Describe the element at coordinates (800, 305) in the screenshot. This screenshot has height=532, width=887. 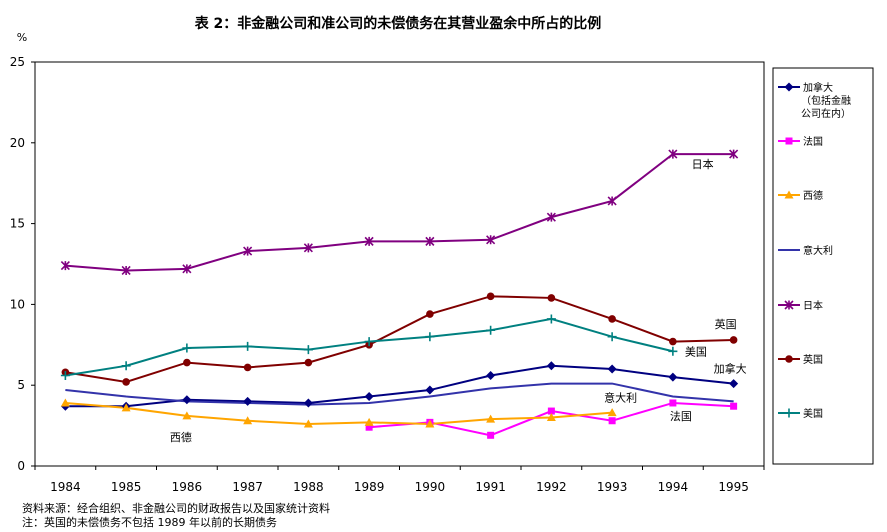
I see `legend-item-日本: 日本` at that location.